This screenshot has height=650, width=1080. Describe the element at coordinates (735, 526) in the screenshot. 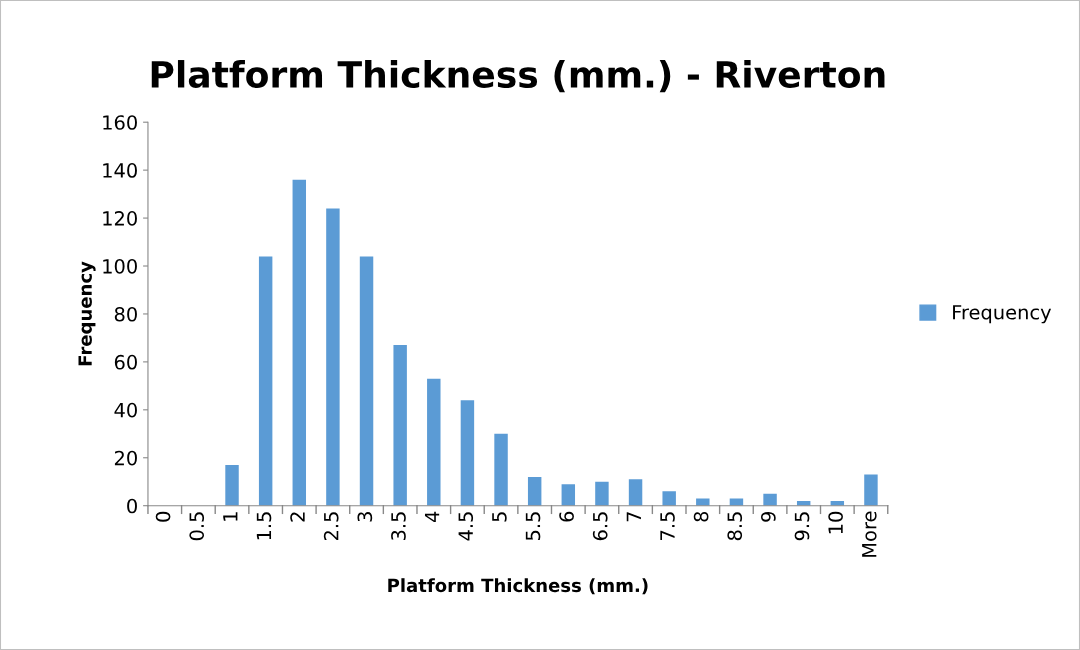

I see `x-tick-label: 8.5` at that location.